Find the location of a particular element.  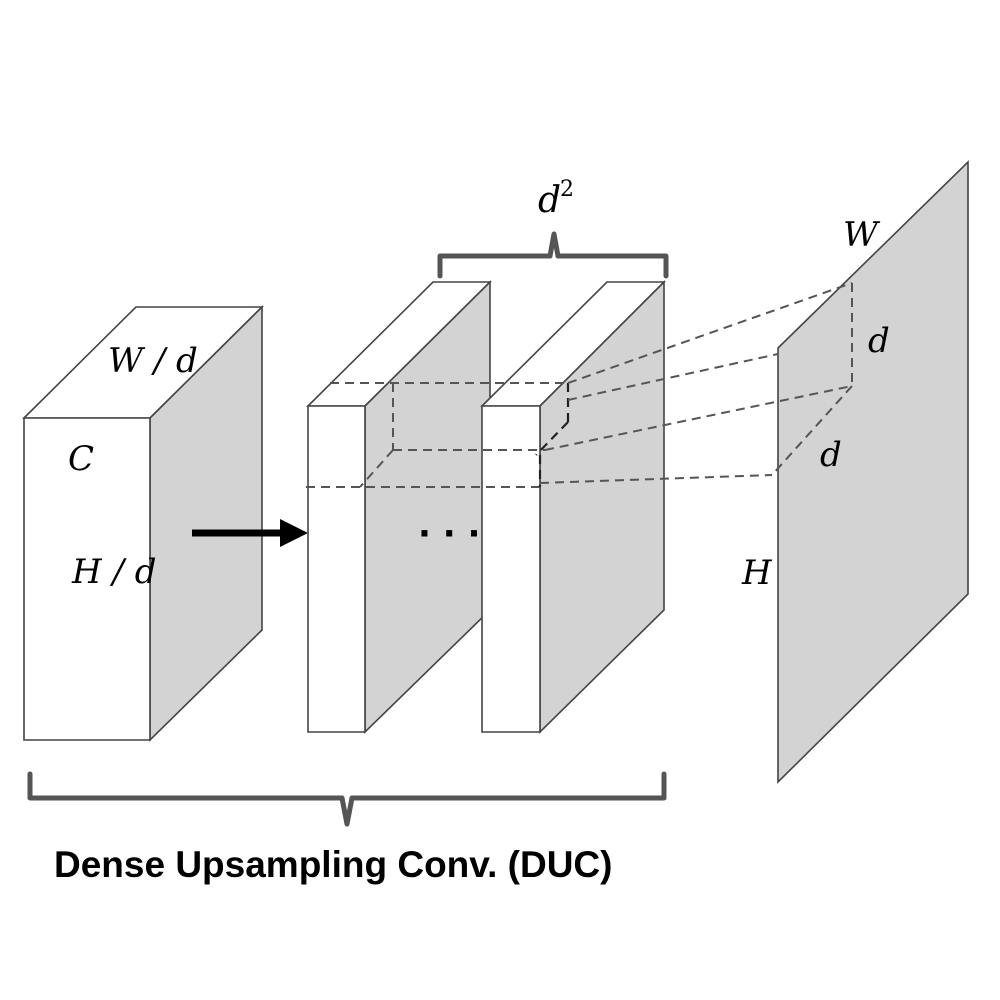

d-squared-label: d is located at coordinates (549, 200).